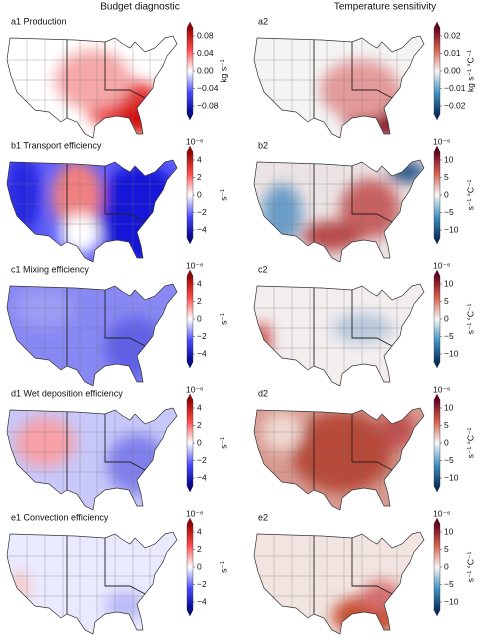 The height and width of the screenshot is (635, 500). What do you see at coordinates (39, 21) in the screenshot?
I see `panel-label: a1 Production` at bounding box center [39, 21].